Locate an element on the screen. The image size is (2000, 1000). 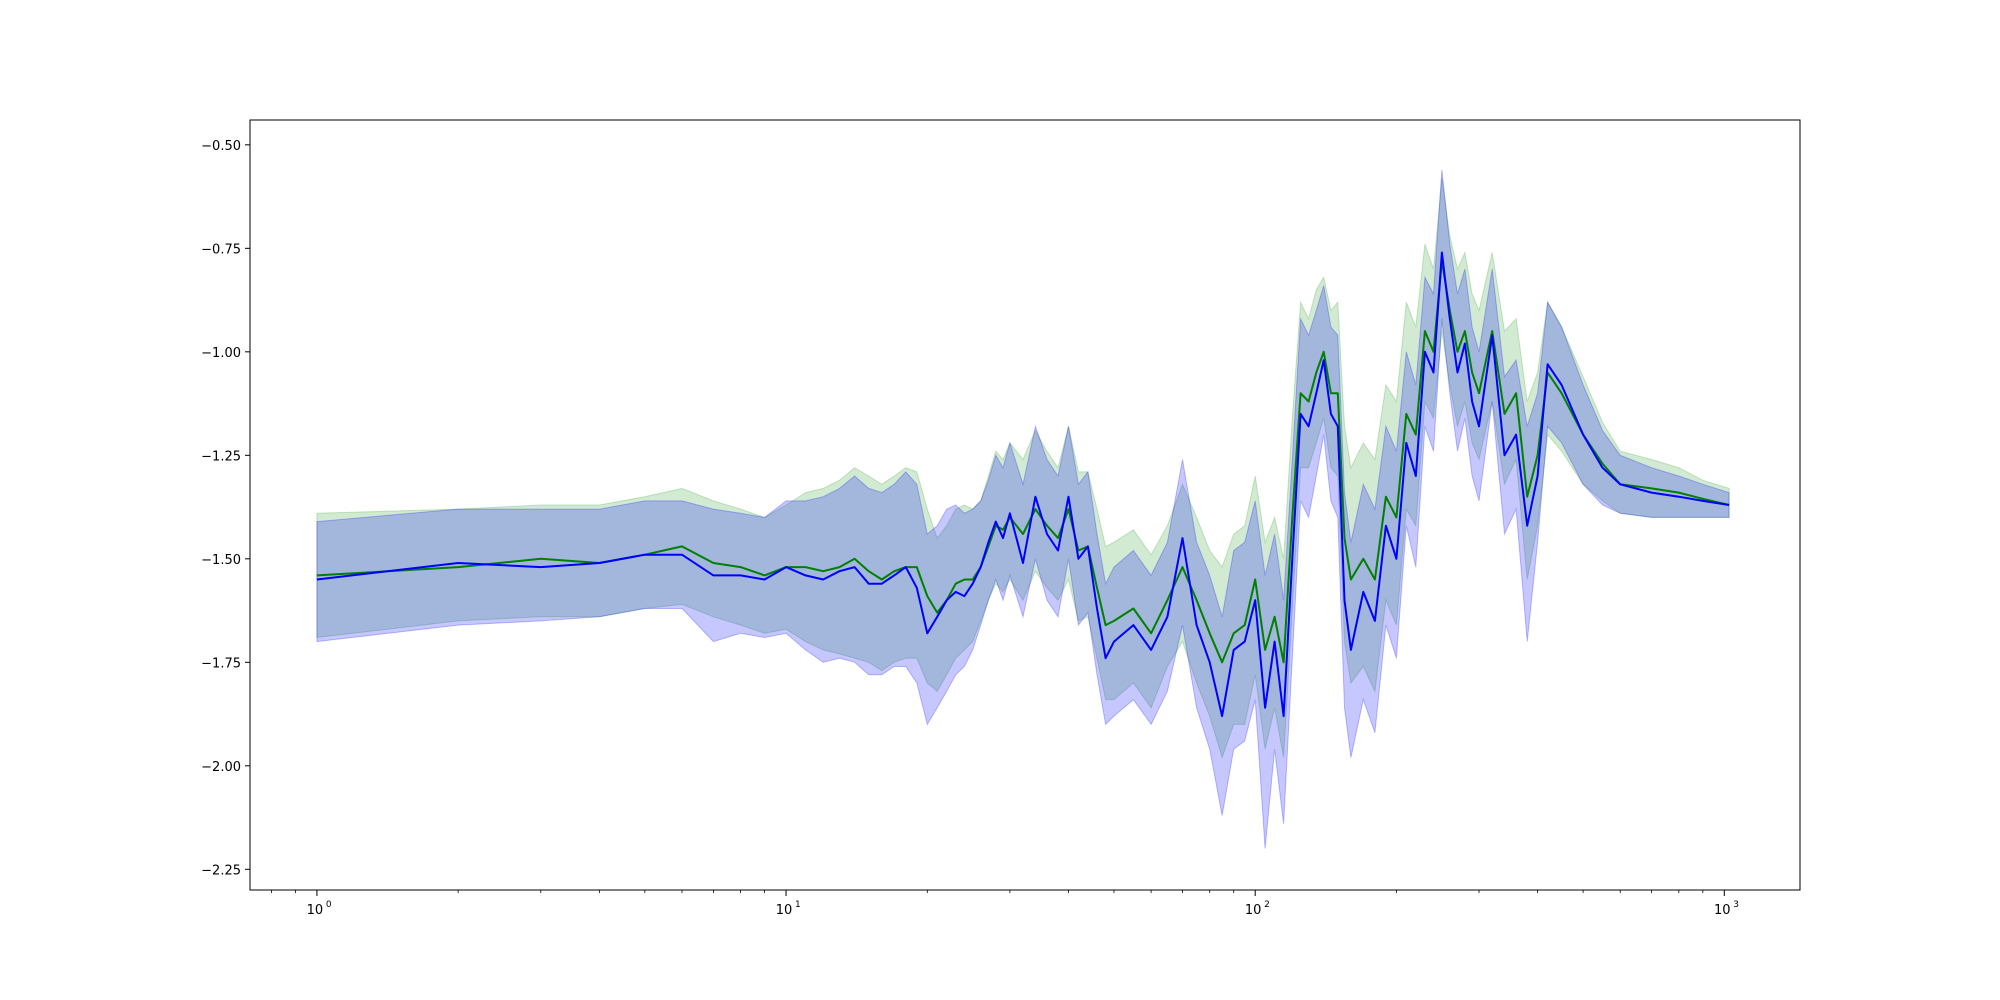
x-axis: 10 0 10 1 10 2 10 3 is located at coordinates (1005, 904).